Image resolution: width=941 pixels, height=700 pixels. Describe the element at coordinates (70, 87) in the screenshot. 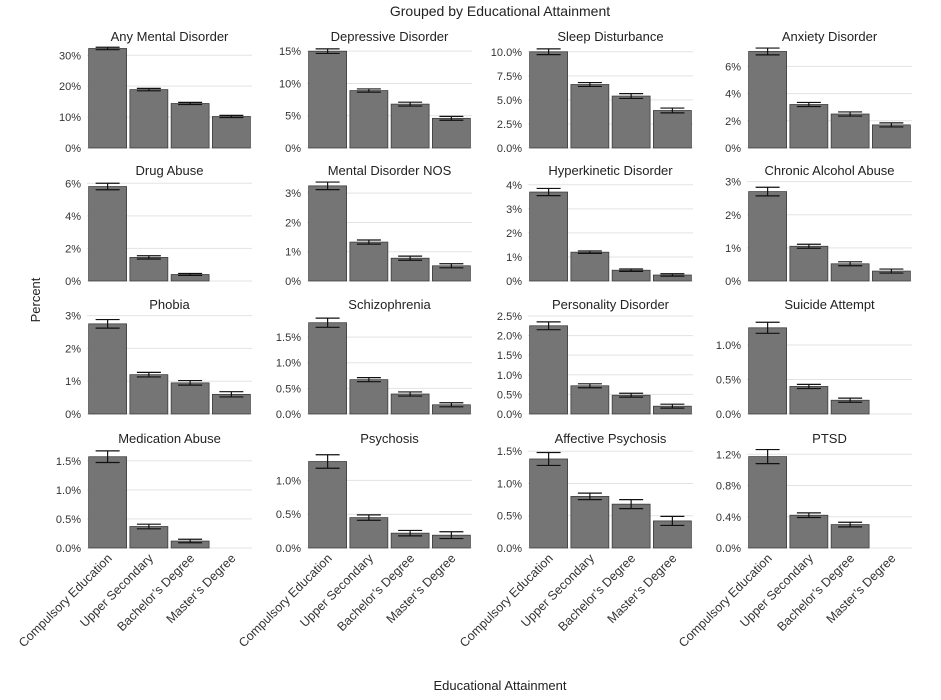

I see `y-tick-label: 20%` at that location.